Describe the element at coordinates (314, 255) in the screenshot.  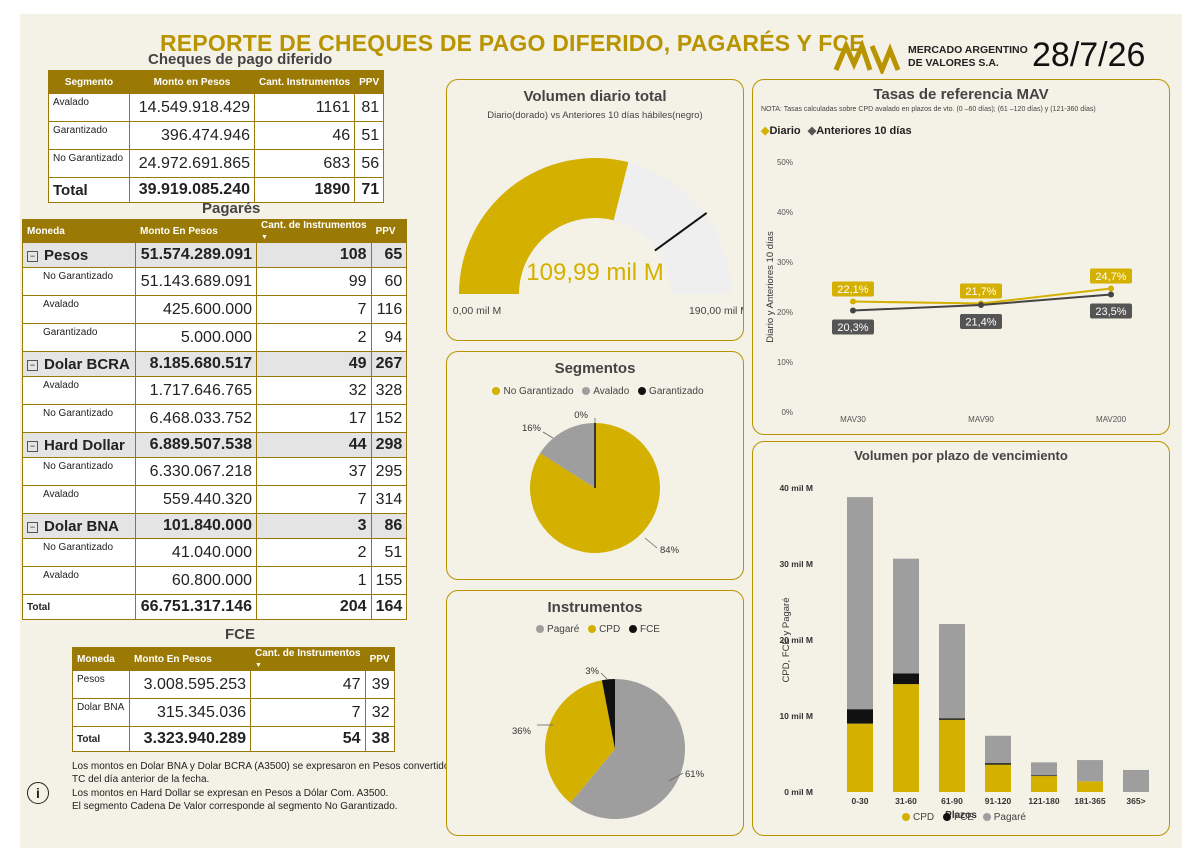
I see `count-cell: 108` at that location.